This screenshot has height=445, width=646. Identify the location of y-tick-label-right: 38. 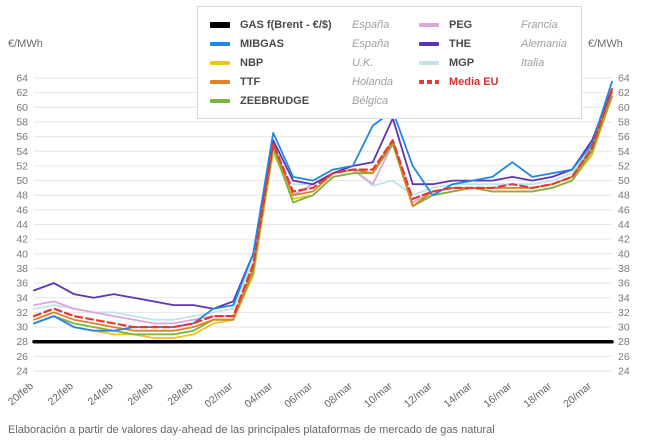
(624, 269).